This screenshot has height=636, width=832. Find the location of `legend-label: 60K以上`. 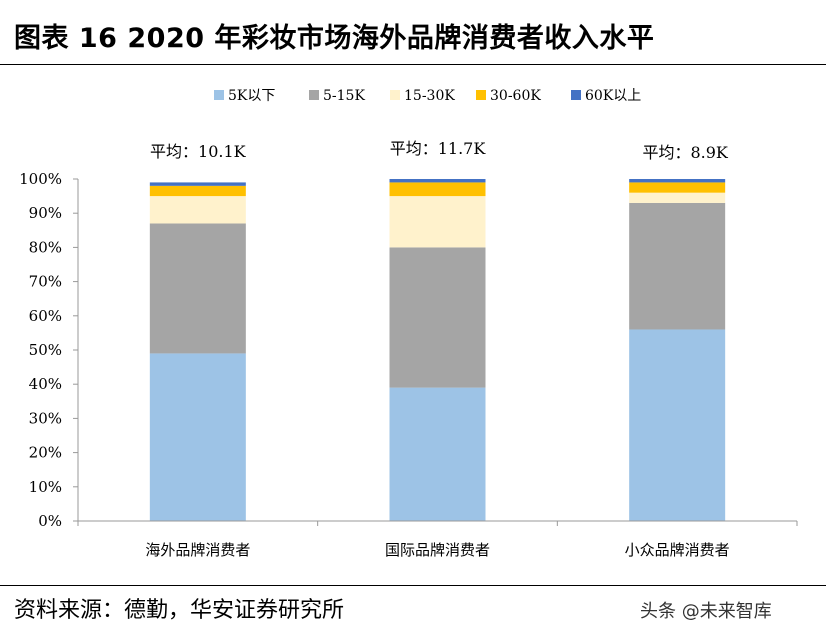

legend-label: 60K以上 is located at coordinates (613, 96).